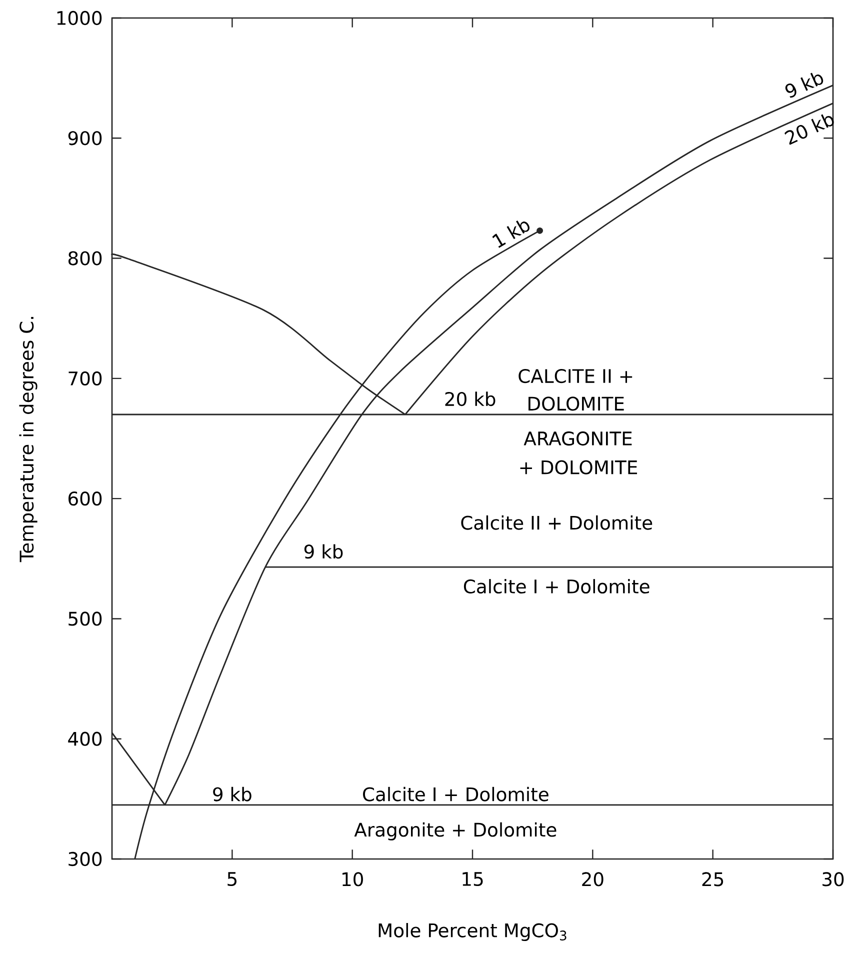  What do you see at coordinates (556, 522) in the screenshot?
I see `annotation: Calcite II + Dolomite` at bounding box center [556, 522].